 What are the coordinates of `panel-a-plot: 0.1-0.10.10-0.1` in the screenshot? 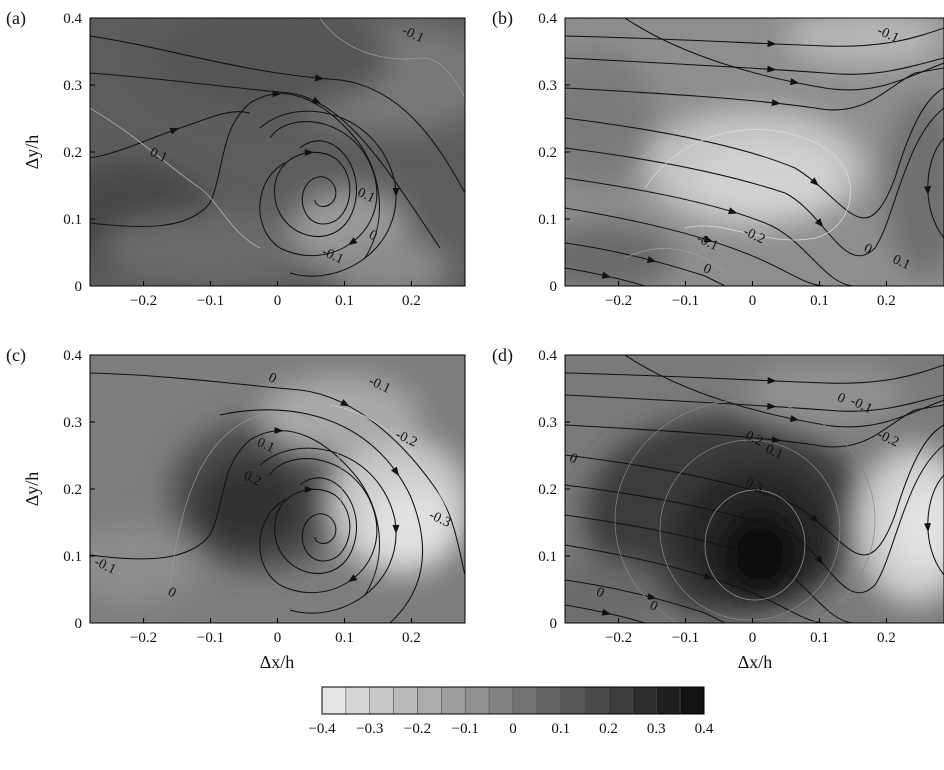 It's located at (277, 152).